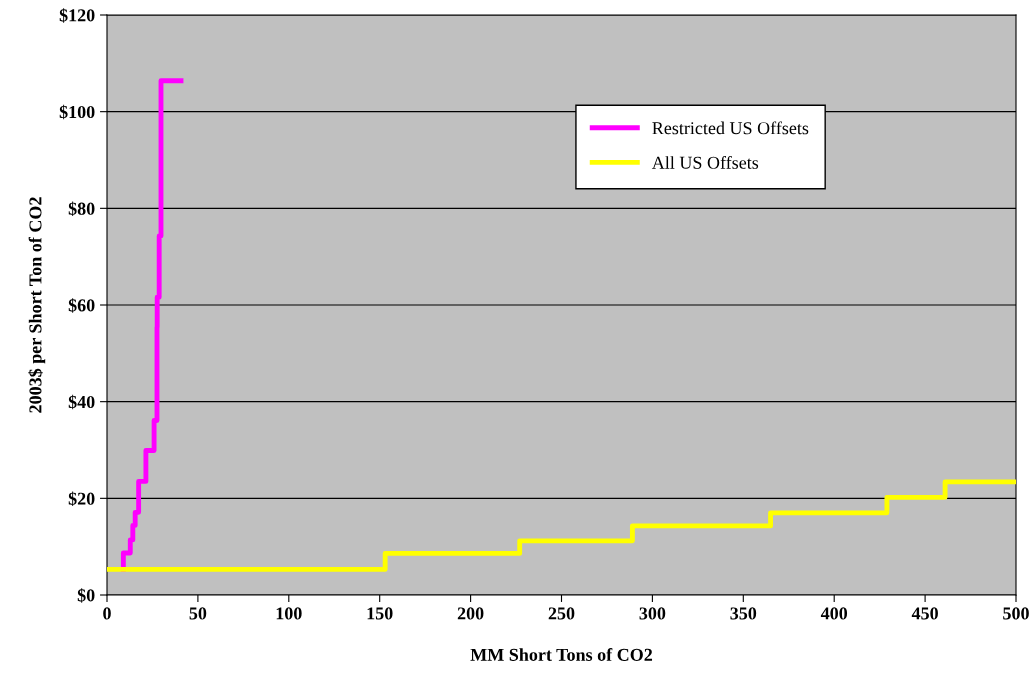 Image resolution: width=1036 pixels, height=678 pixels. What do you see at coordinates (743, 613) in the screenshot?
I see `x-tick-label: 350` at bounding box center [743, 613].